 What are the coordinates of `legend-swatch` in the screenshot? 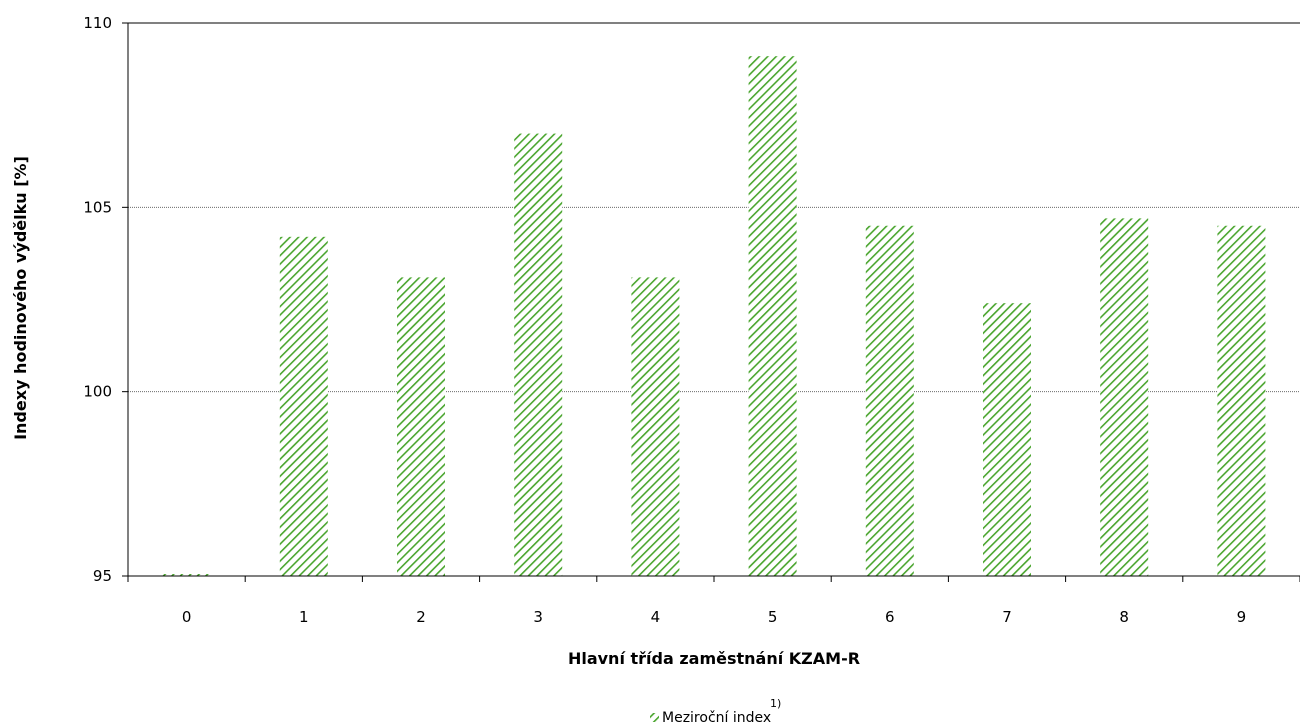 It's located at (654, 717).